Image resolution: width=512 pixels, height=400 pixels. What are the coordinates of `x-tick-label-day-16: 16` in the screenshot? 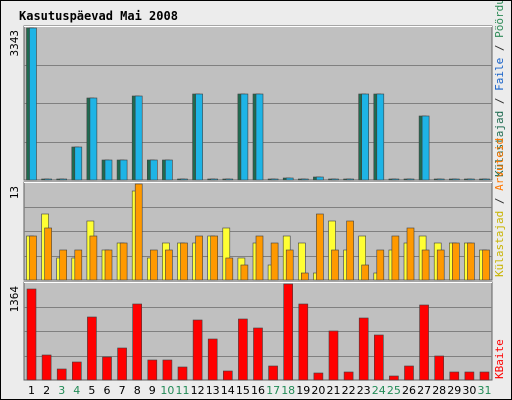 It's located at (258, 390).